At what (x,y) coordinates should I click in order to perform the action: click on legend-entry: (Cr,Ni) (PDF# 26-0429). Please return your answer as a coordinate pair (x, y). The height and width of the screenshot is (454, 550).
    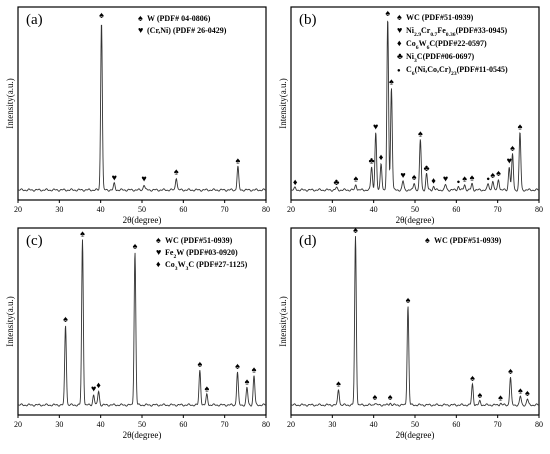
    Looking at the image, I should click on (187, 30).